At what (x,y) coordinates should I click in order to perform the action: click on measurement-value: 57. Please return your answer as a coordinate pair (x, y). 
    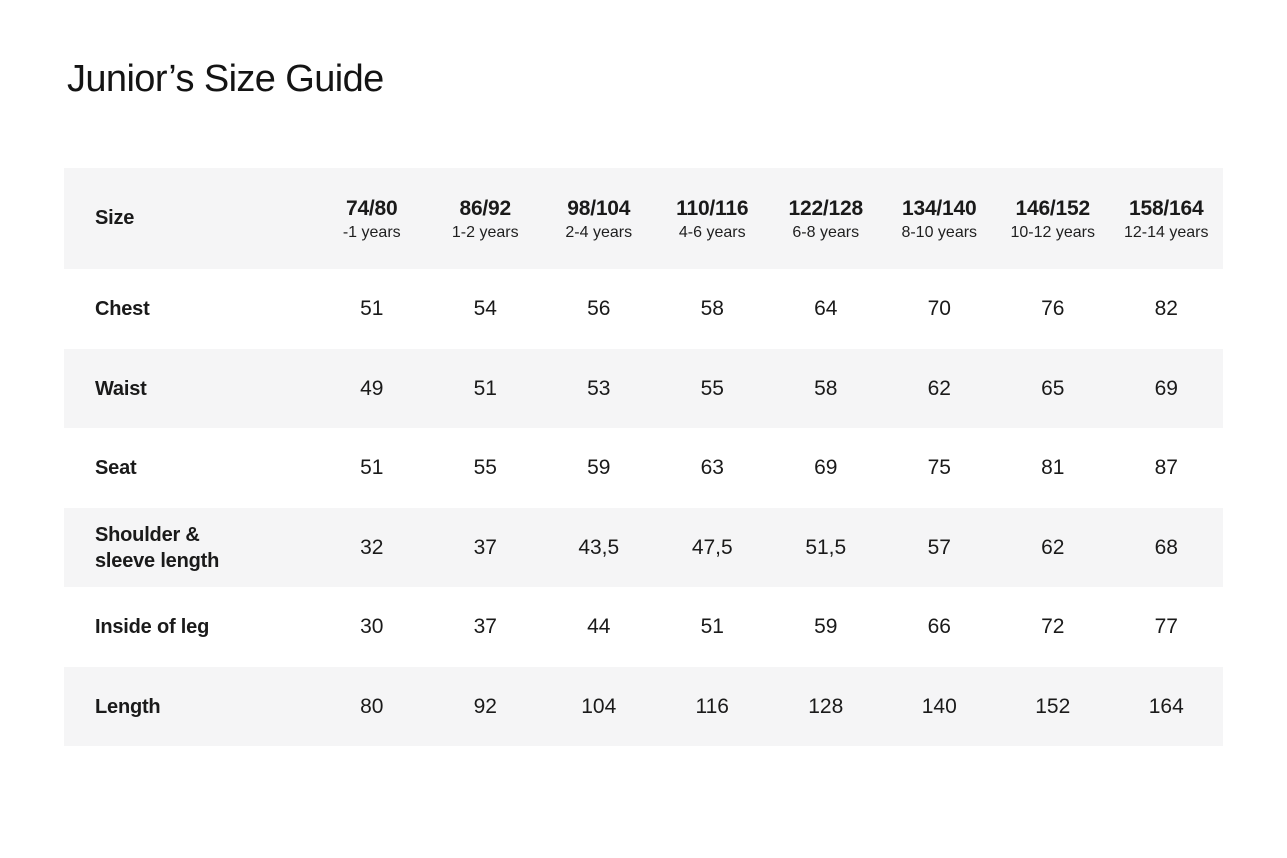
    Looking at the image, I should click on (939, 547).